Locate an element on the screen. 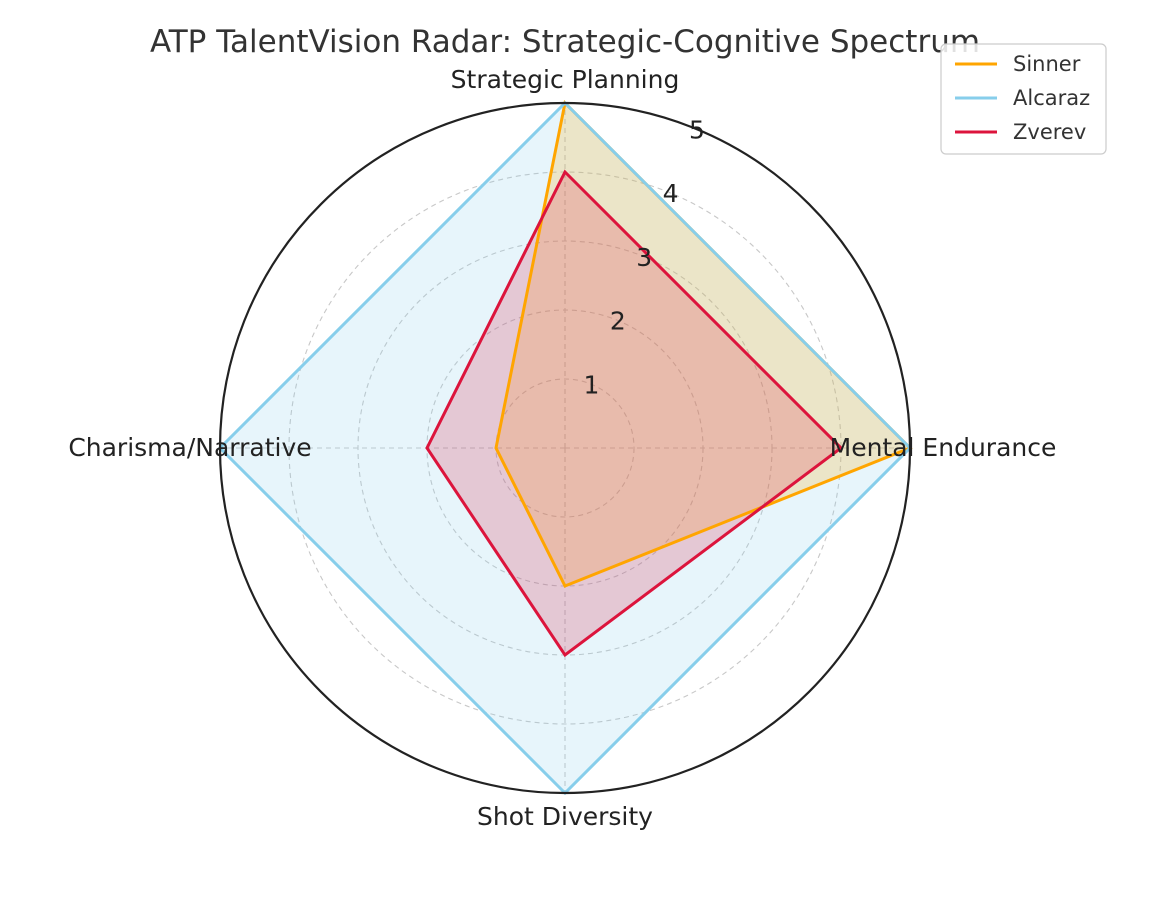  legend: Sinner Alcaraz Zverev is located at coordinates (1023, 99).